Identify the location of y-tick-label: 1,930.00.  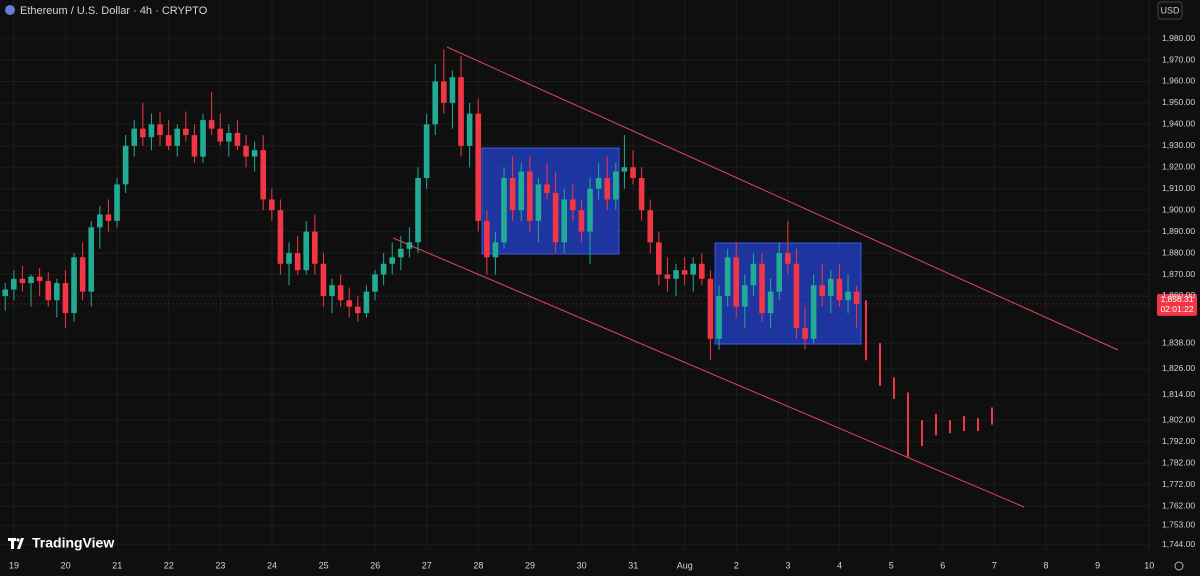
(1178, 145).